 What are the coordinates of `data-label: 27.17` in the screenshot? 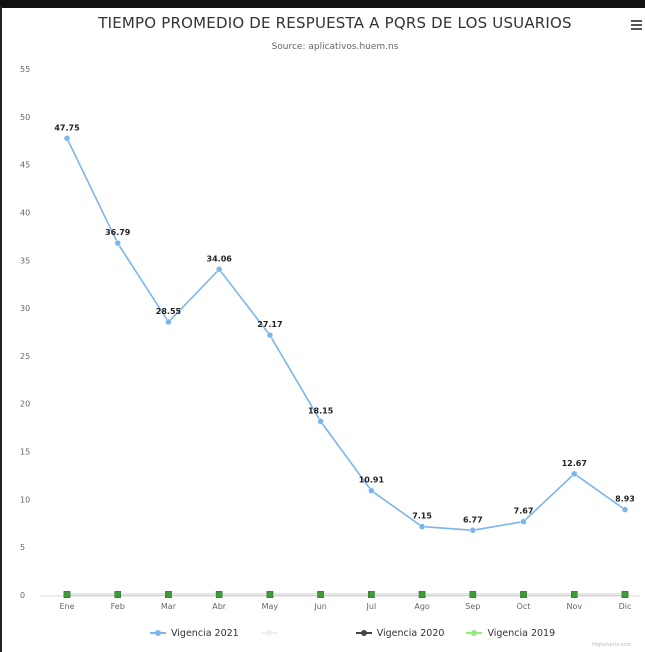 It's located at (269, 324).